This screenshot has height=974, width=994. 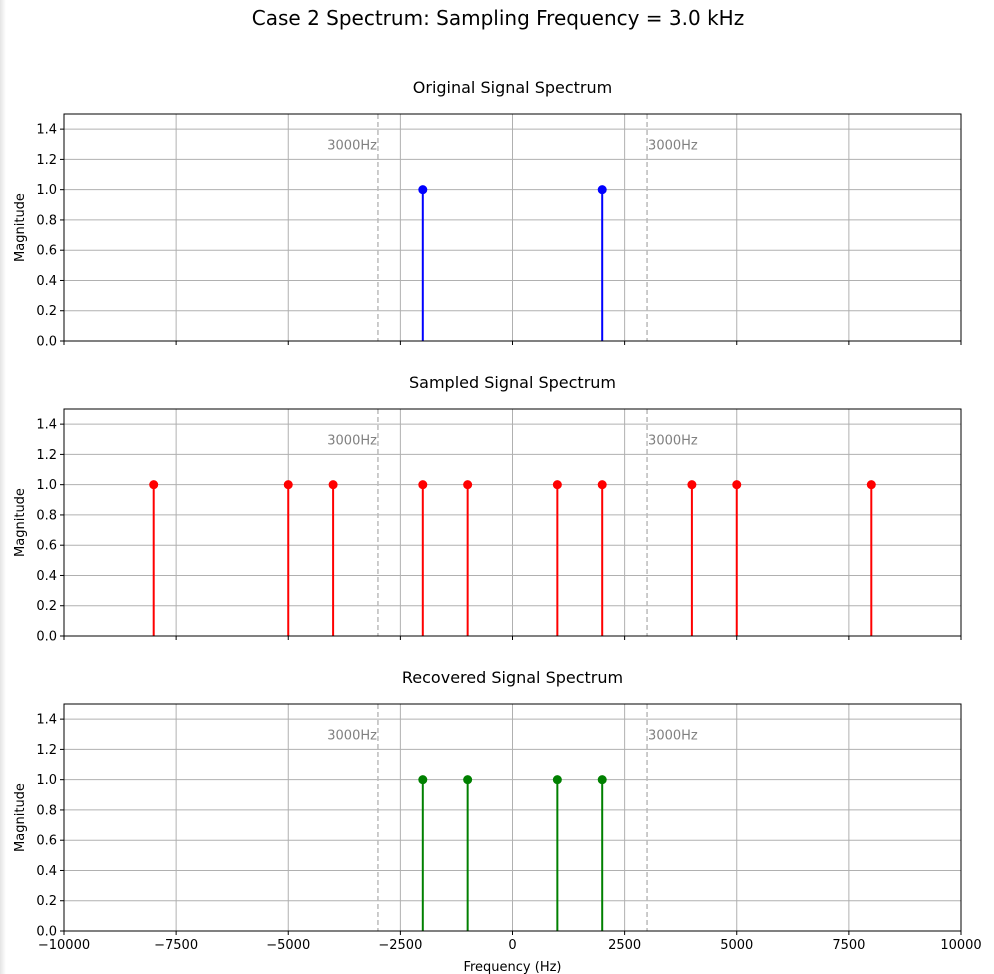 What do you see at coordinates (624, 945) in the screenshot?
I see `x-tick-label: 2500` at bounding box center [624, 945].